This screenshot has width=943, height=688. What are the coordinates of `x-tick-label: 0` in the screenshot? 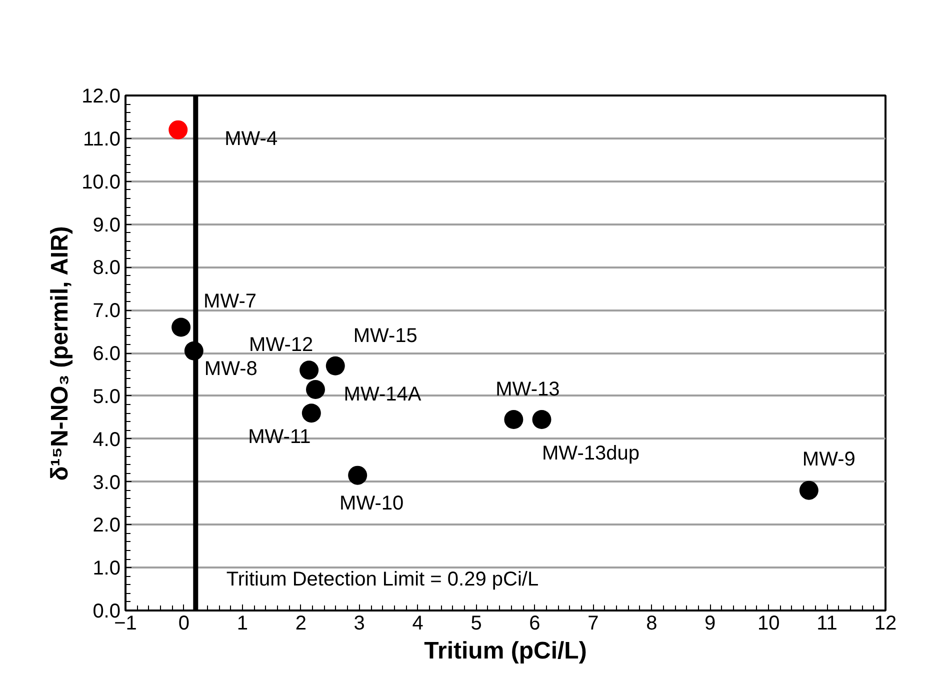 It's located at (184, 623).